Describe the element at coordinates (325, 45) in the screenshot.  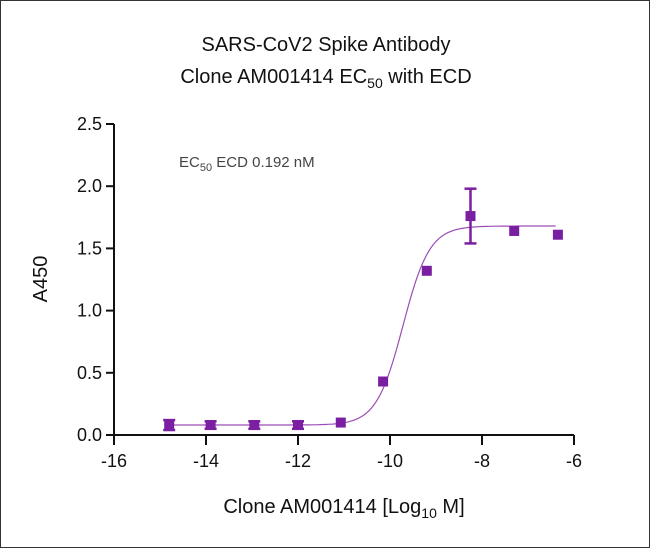
I see `chart-title-line1: SARS-CoV2 Spike Antibody` at that location.